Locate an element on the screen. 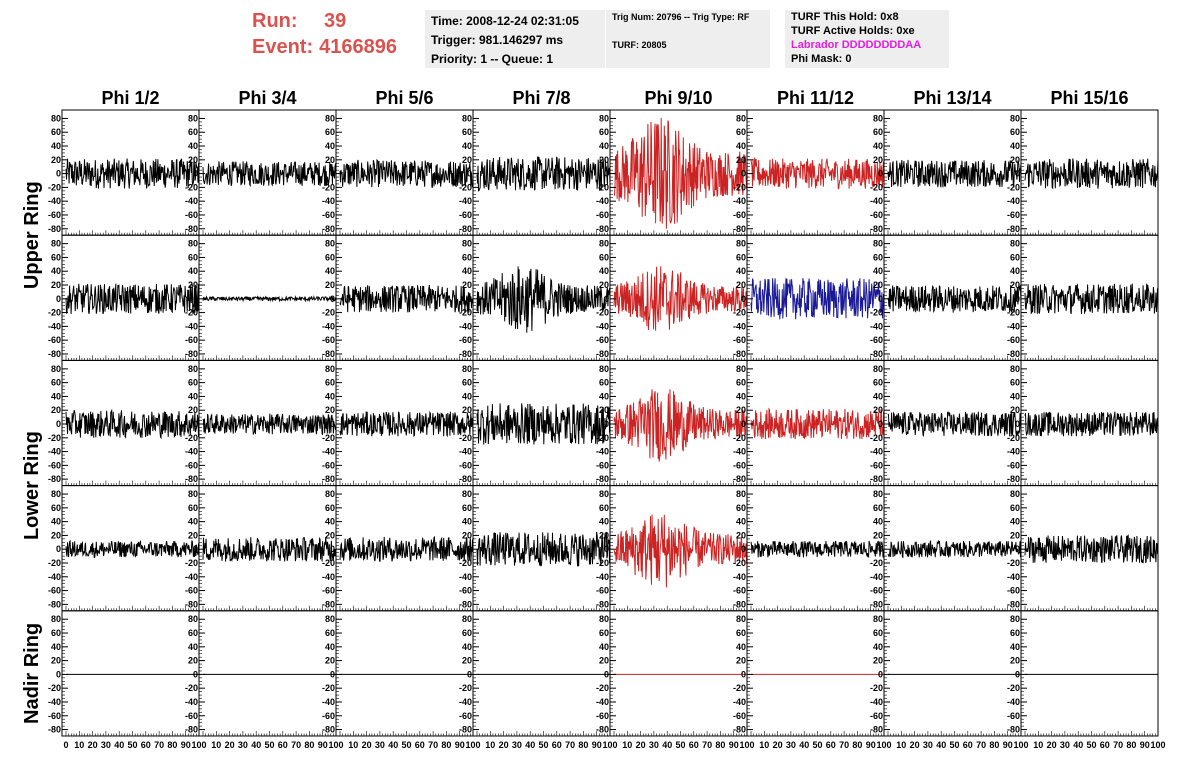 Image resolution: width=1196 pixels, height=772 pixels. priority-text: Priority: 1 -- Queue: 1 is located at coordinates (492, 59).